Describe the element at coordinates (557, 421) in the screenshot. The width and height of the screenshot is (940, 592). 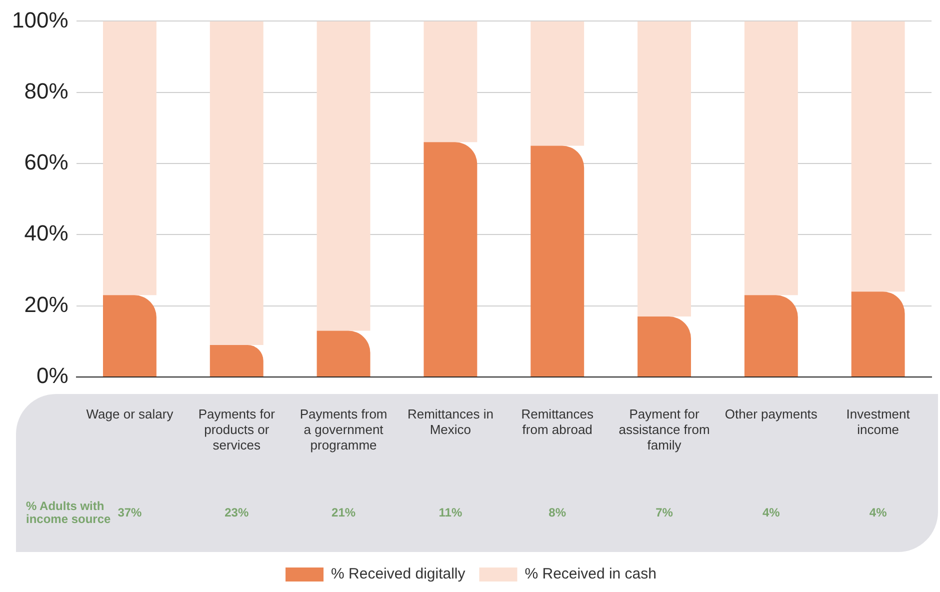
I see `x-tick-label: Remittances from abroad` at that location.